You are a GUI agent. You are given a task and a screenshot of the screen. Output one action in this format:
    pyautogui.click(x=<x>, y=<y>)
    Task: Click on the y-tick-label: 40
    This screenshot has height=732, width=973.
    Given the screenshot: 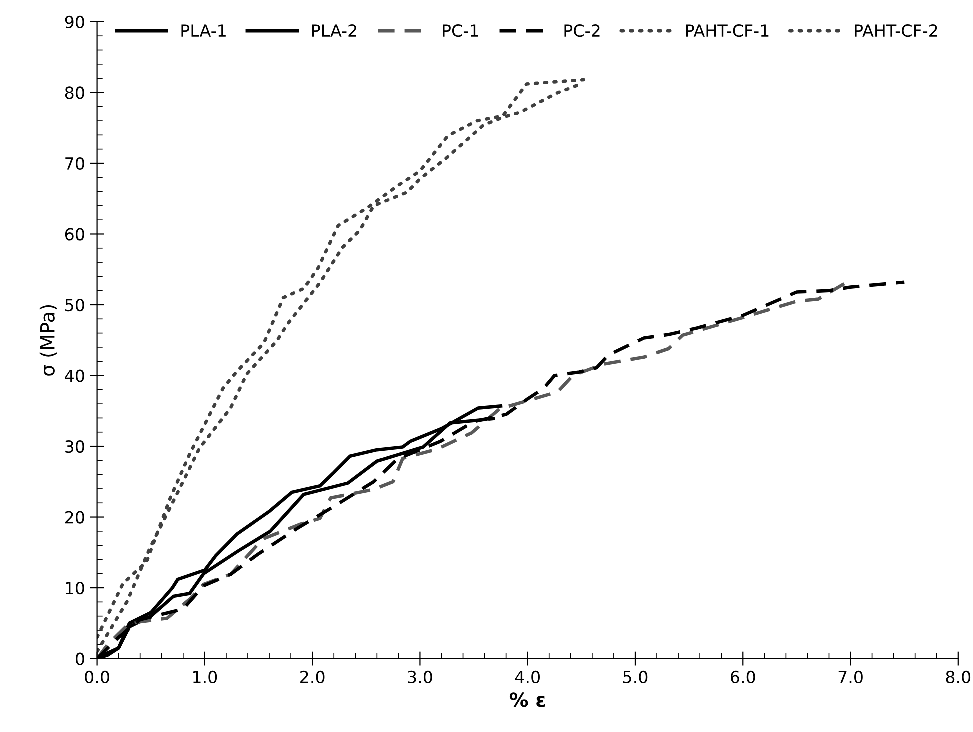 What is the action you would take?
    pyautogui.click(x=74, y=376)
    